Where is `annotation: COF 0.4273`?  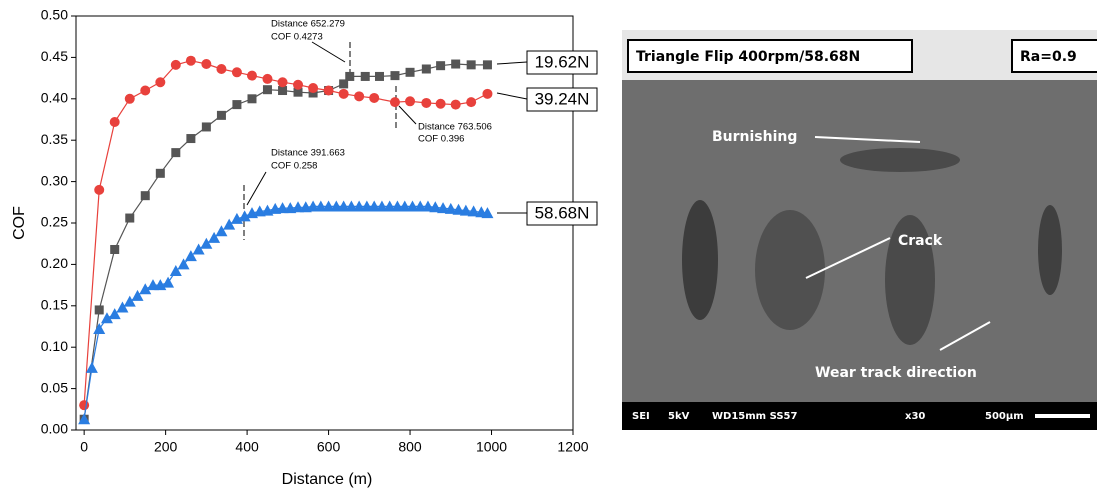 annotation: COF 0.4273 is located at coordinates (297, 37).